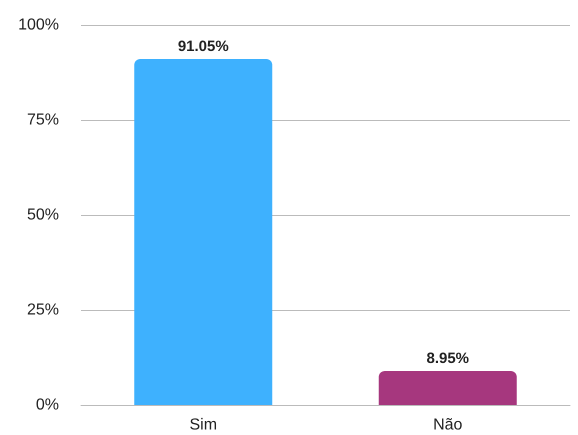 The height and width of the screenshot is (435, 578). I want to click on data-label: 91.05%, so click(203, 47).